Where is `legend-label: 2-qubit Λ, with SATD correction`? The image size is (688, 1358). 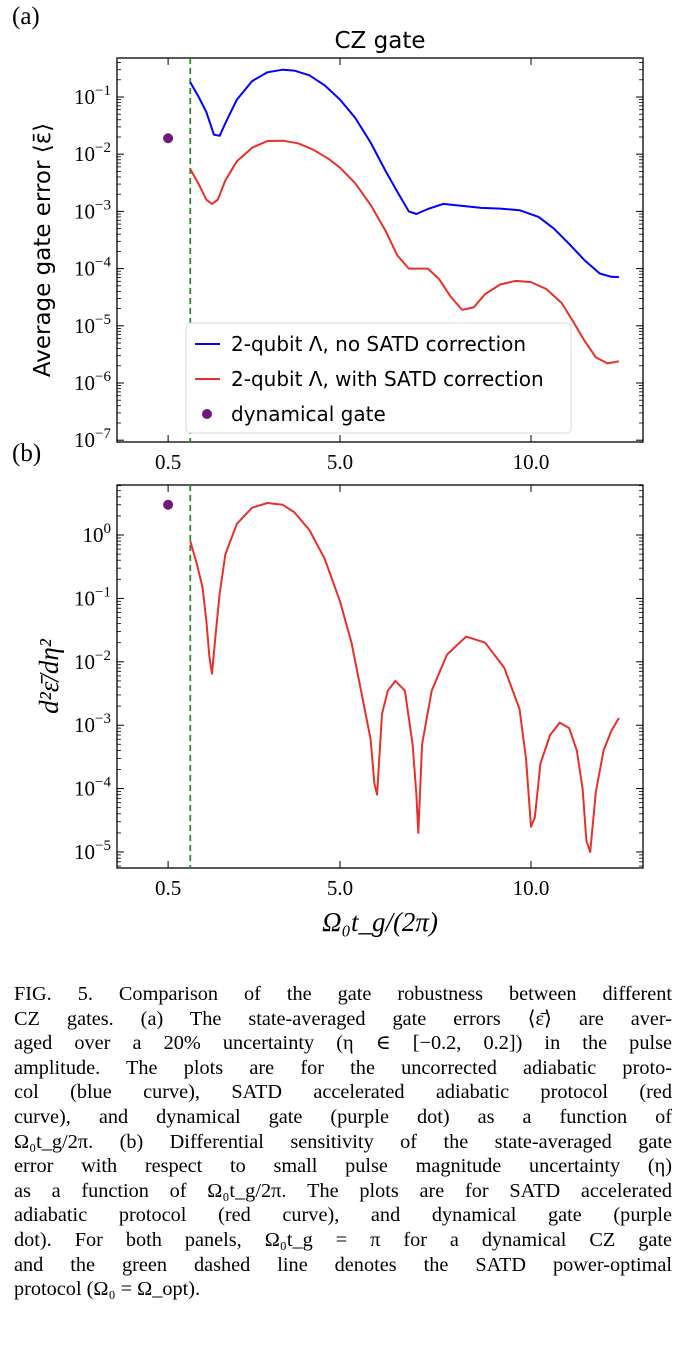 legend-label: 2-qubit Λ, with SATD correction is located at coordinates (387, 379).